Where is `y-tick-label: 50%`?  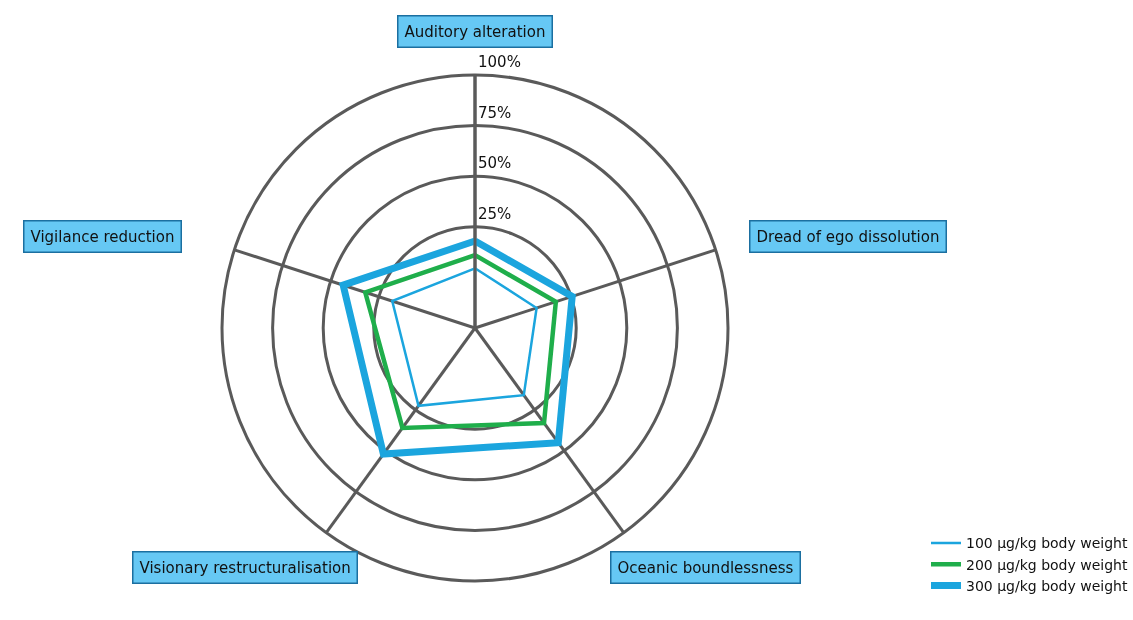 y-tick-label: 50% is located at coordinates (495, 163).